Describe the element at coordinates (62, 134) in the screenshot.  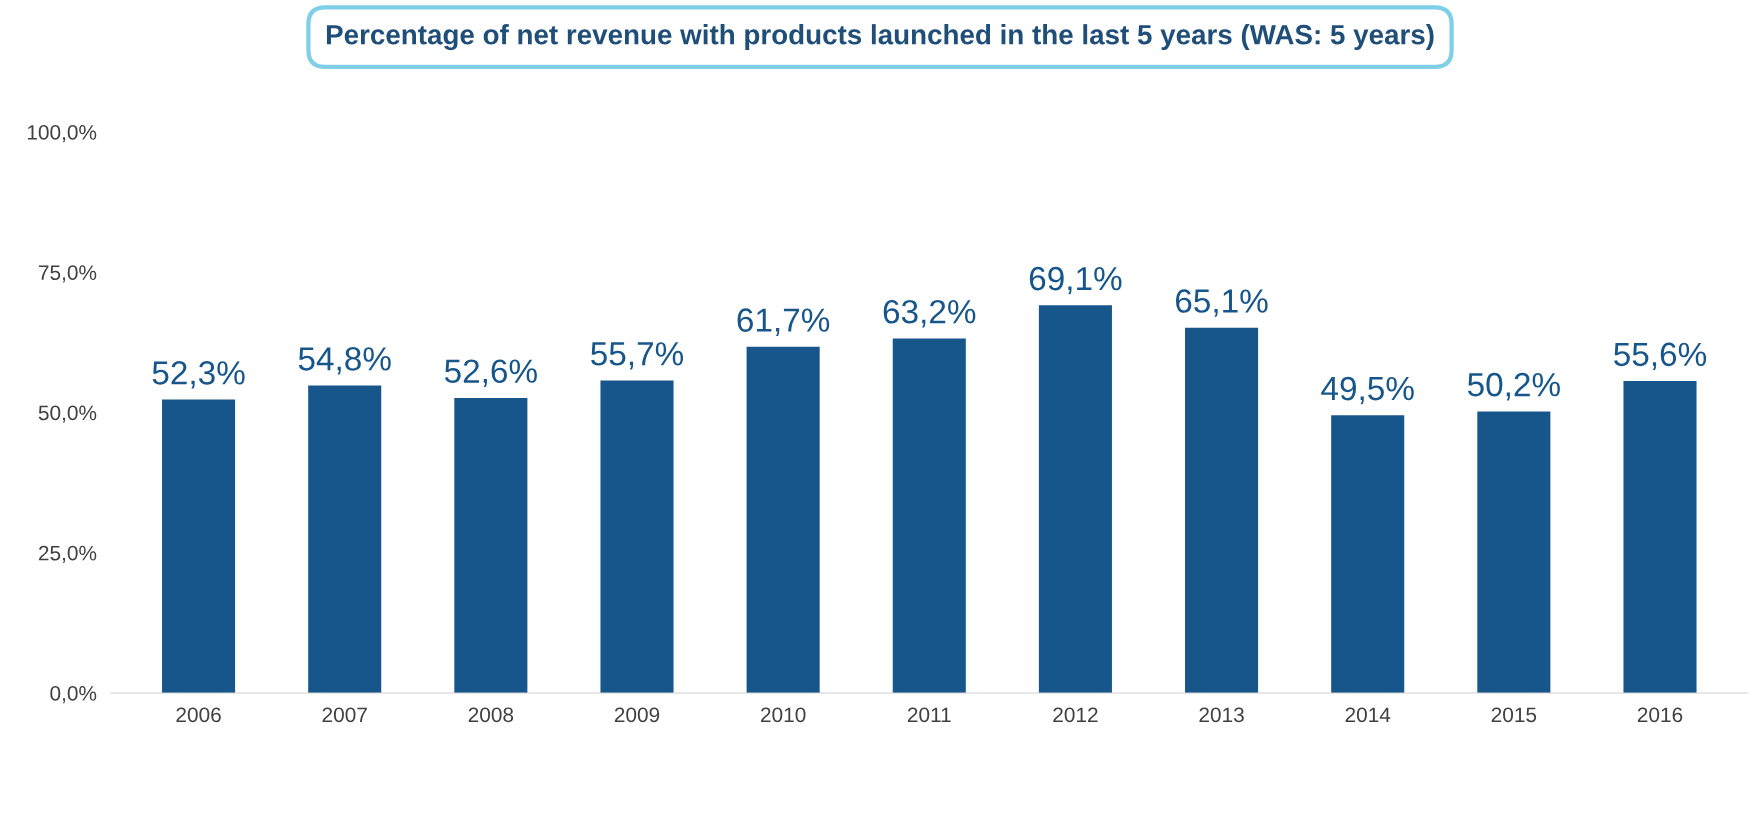
I see `y-tick-label: 100,0%` at that location.